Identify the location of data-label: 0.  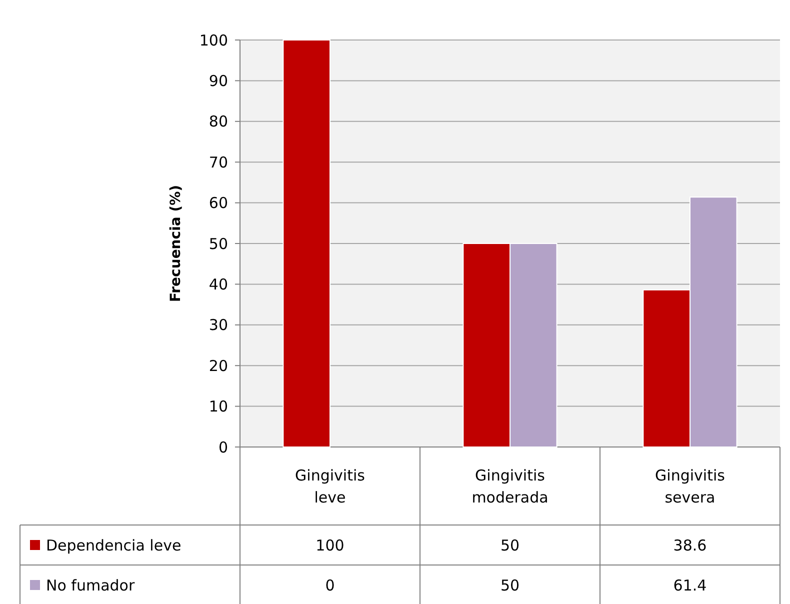
(330, 585).